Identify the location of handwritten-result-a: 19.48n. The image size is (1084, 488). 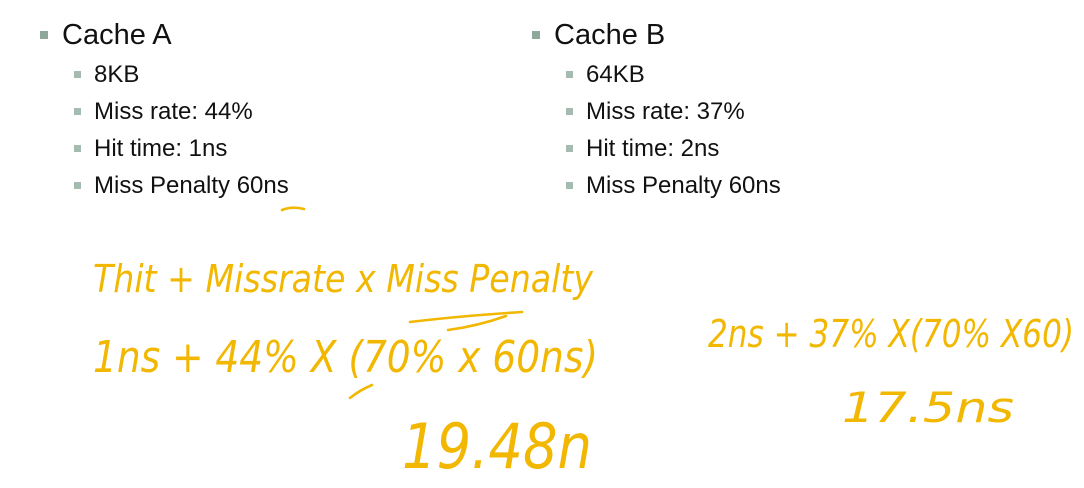
(497, 446).